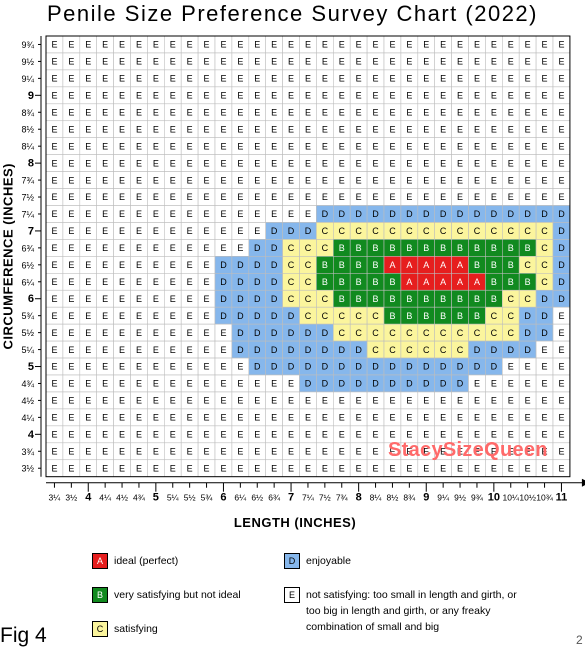 The width and height of the screenshot is (585, 648). What do you see at coordinates (292, 561) in the screenshot?
I see `legend-swatch-enjoyable: D` at bounding box center [292, 561].